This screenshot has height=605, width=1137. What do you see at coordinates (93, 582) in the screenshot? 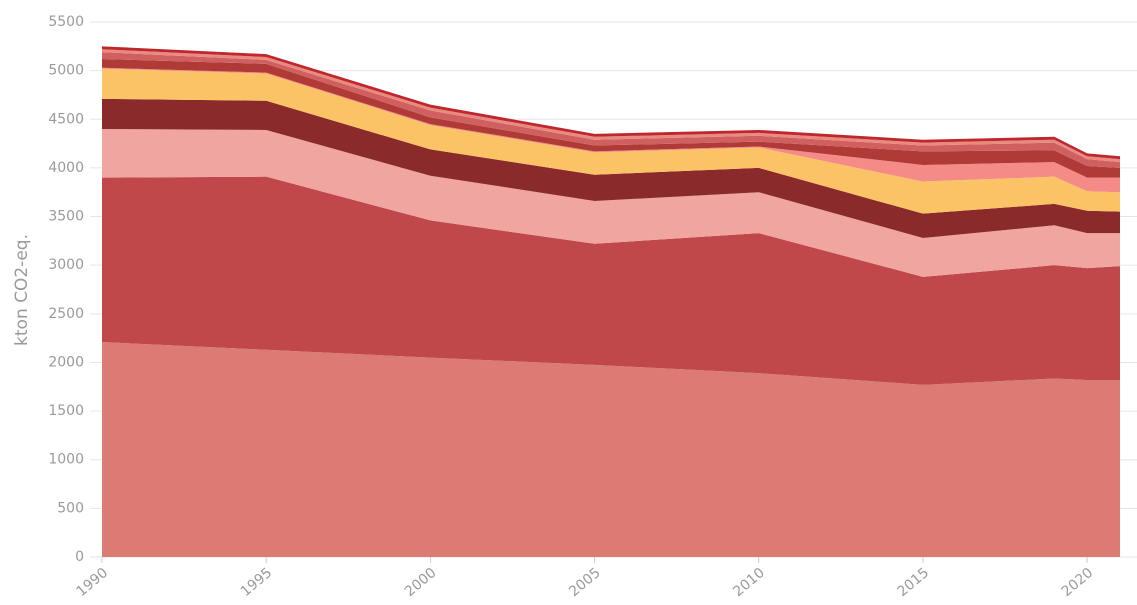
I see `x-tick-label: 1990` at bounding box center [93, 582].